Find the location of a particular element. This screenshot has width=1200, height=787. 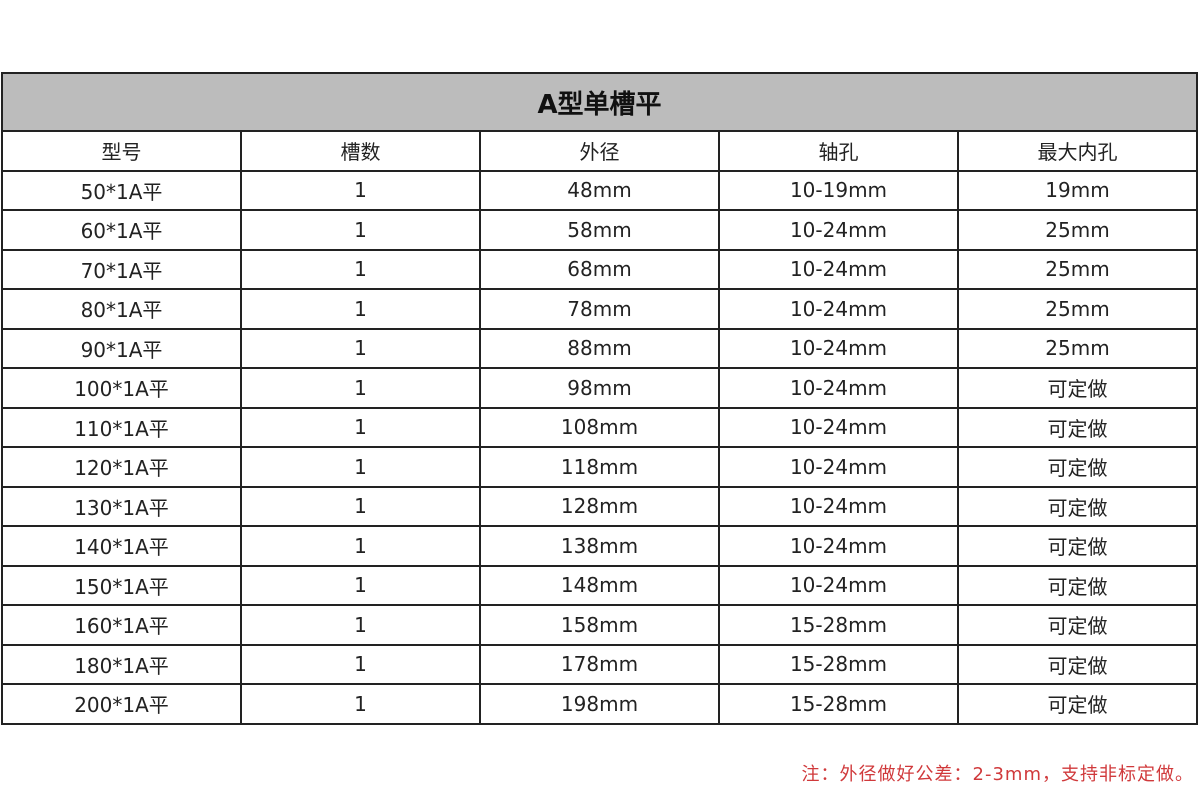

table-cell: 68mm is located at coordinates (599, 269).